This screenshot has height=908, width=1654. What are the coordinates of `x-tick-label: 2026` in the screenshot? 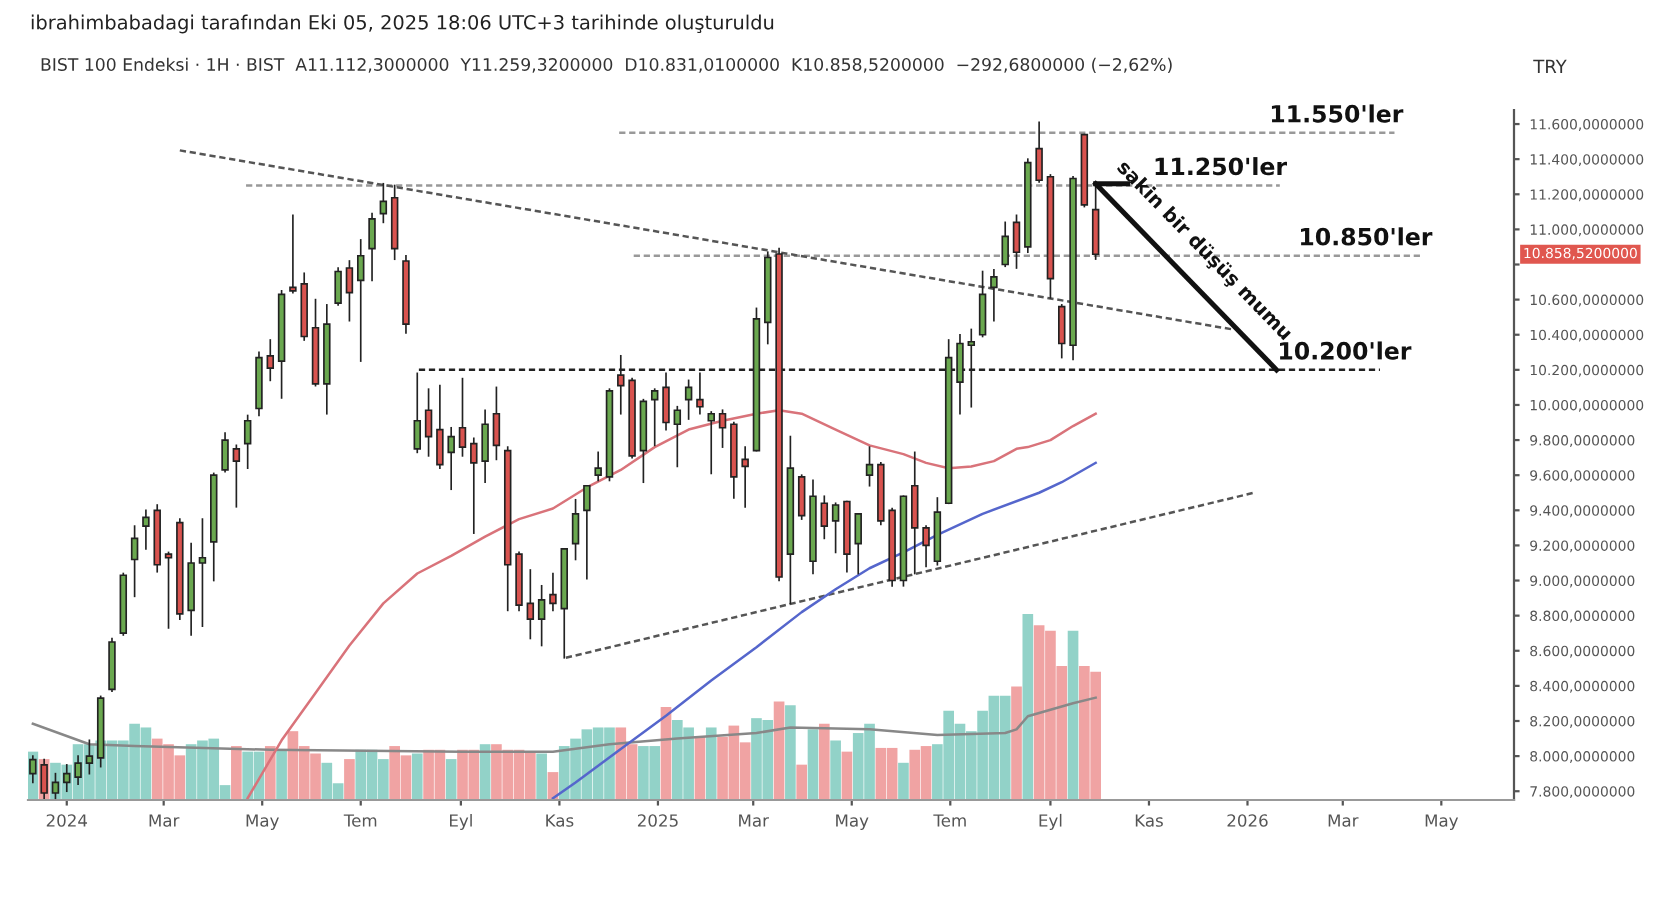 It's located at (1247, 820).